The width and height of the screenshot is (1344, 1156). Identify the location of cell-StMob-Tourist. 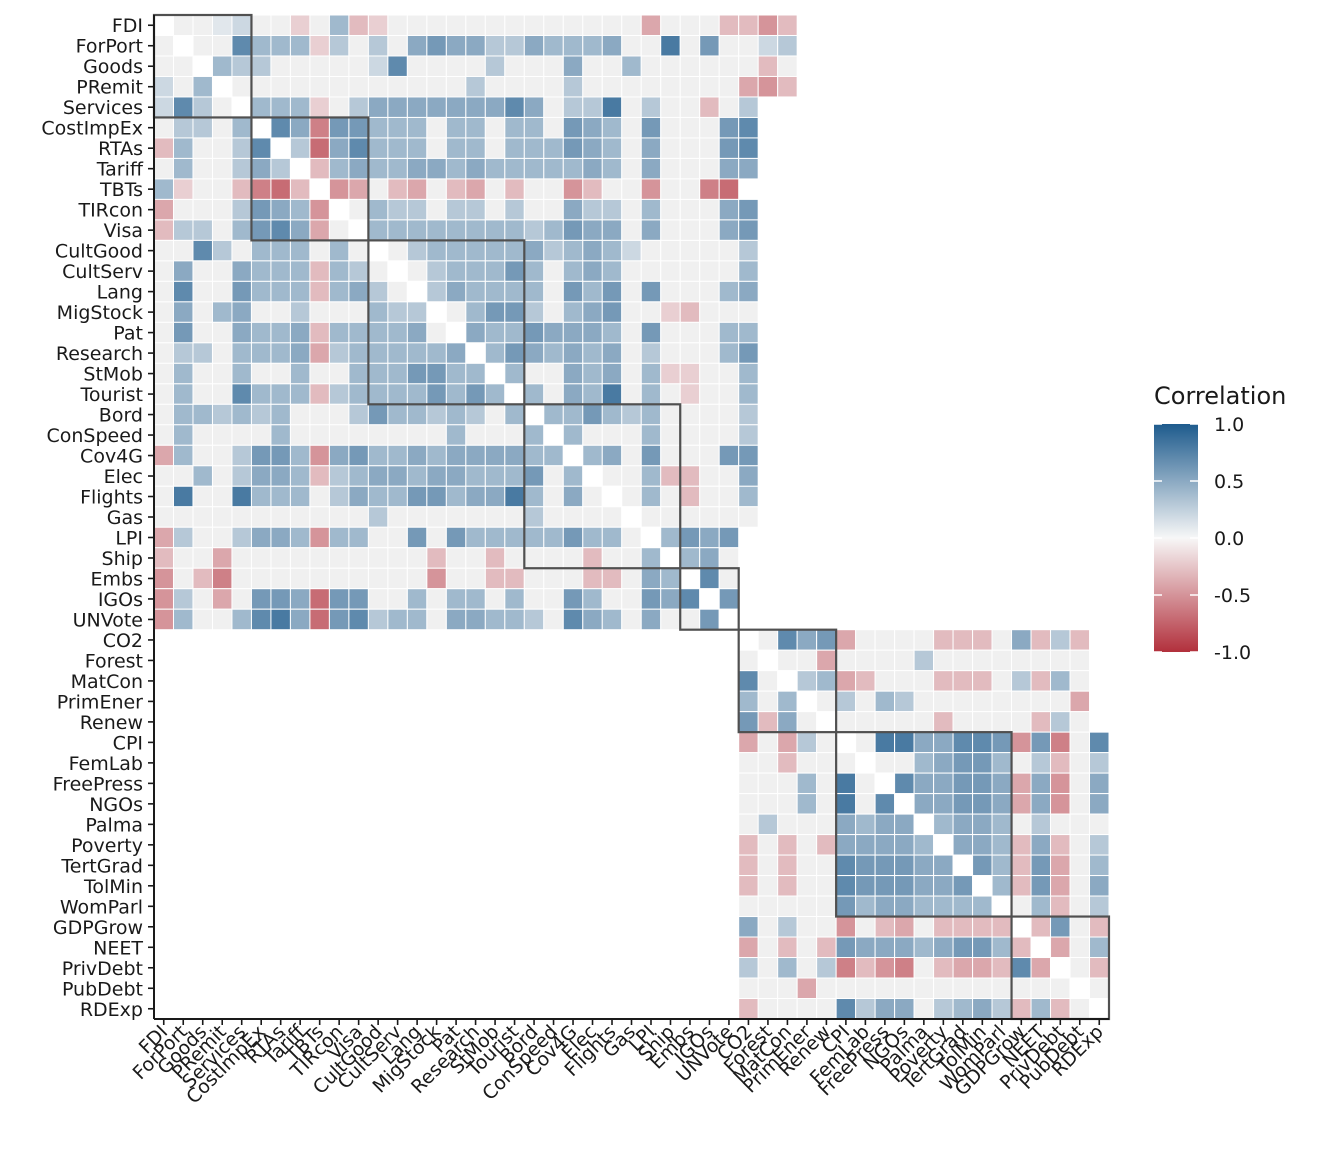
(514, 373).